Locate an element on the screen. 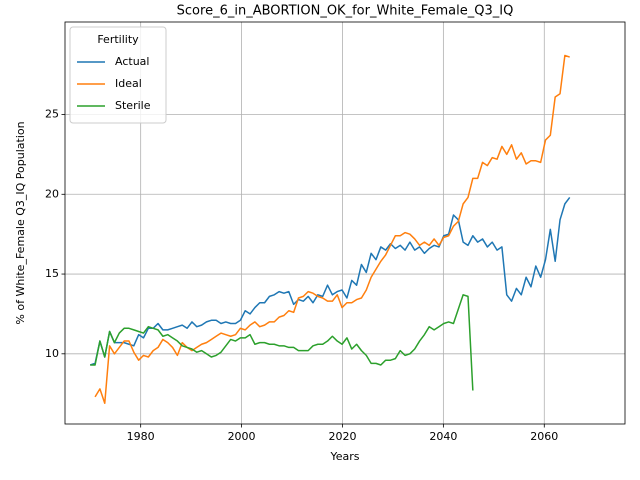 This screenshot has width=640, height=480. legend-title: Fertility is located at coordinates (118, 39).